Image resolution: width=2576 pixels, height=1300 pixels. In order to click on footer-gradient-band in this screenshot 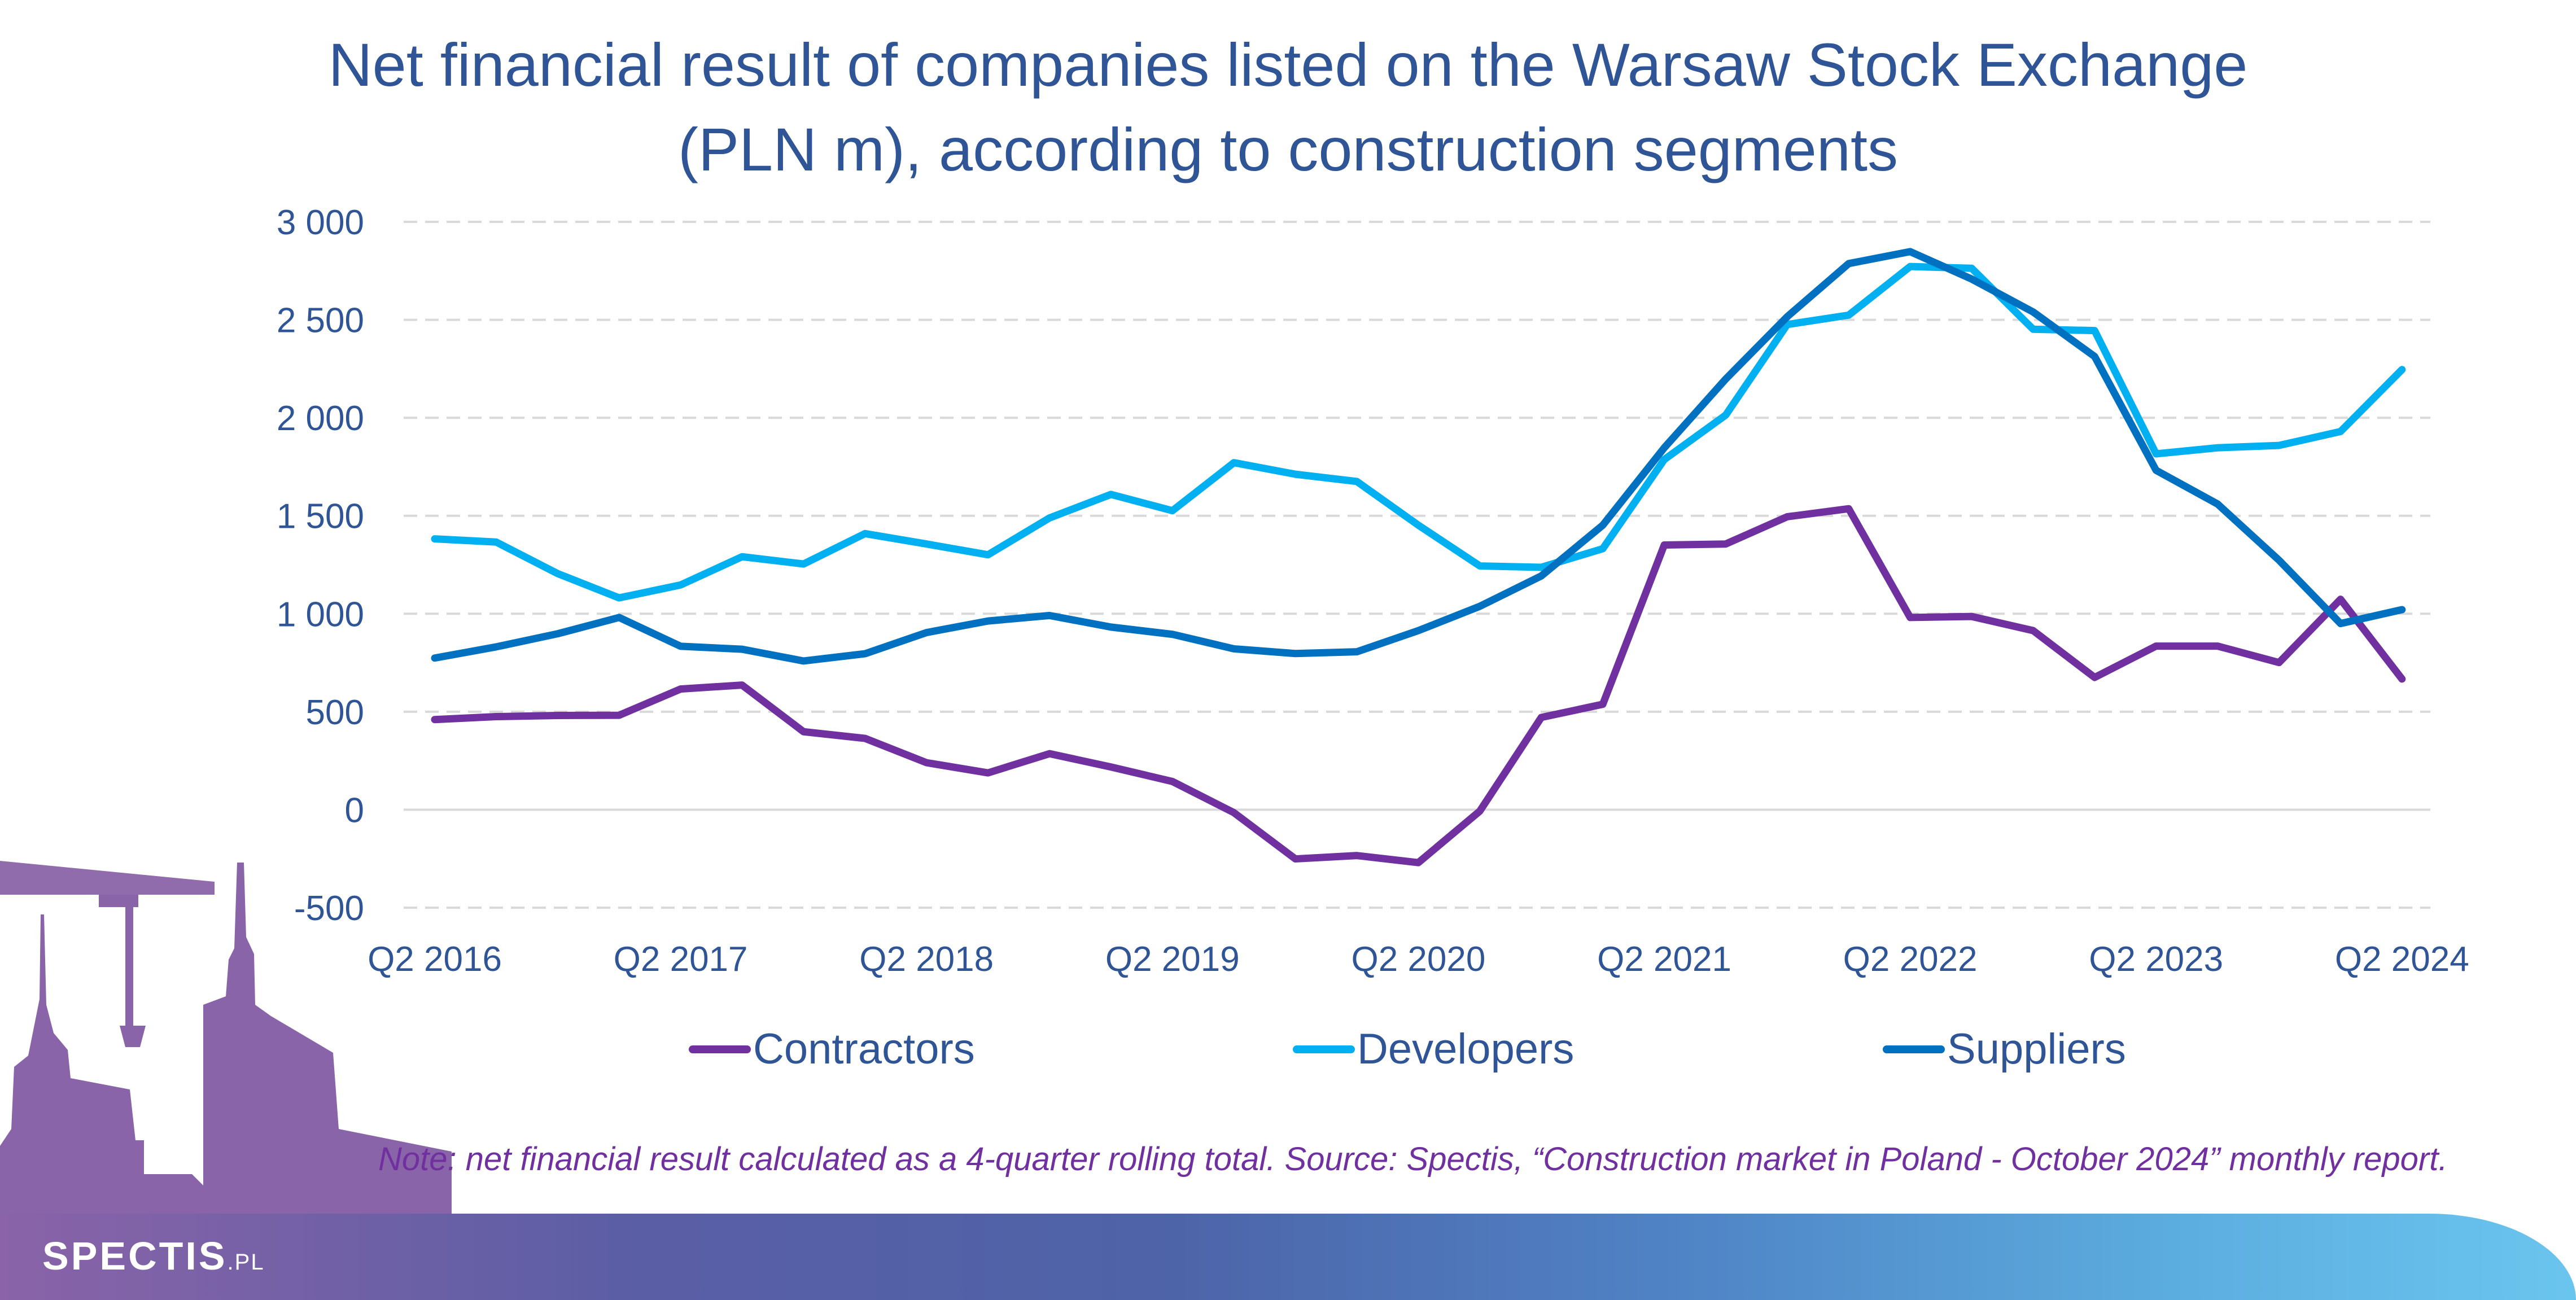, I will do `click(1288, 1257)`.